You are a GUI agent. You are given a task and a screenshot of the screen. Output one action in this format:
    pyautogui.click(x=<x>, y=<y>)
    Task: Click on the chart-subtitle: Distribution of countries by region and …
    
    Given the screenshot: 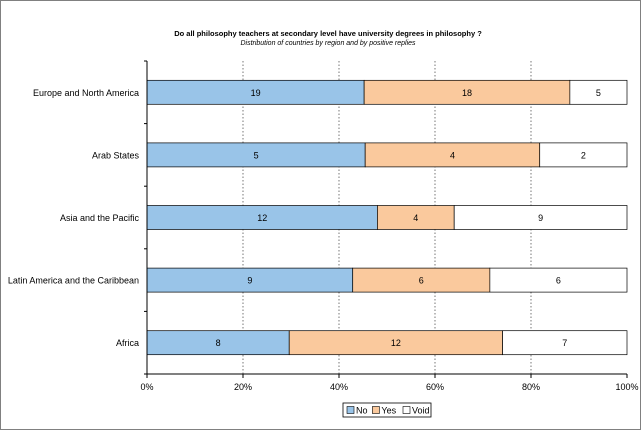 What is the action you would take?
    pyautogui.click(x=328, y=43)
    